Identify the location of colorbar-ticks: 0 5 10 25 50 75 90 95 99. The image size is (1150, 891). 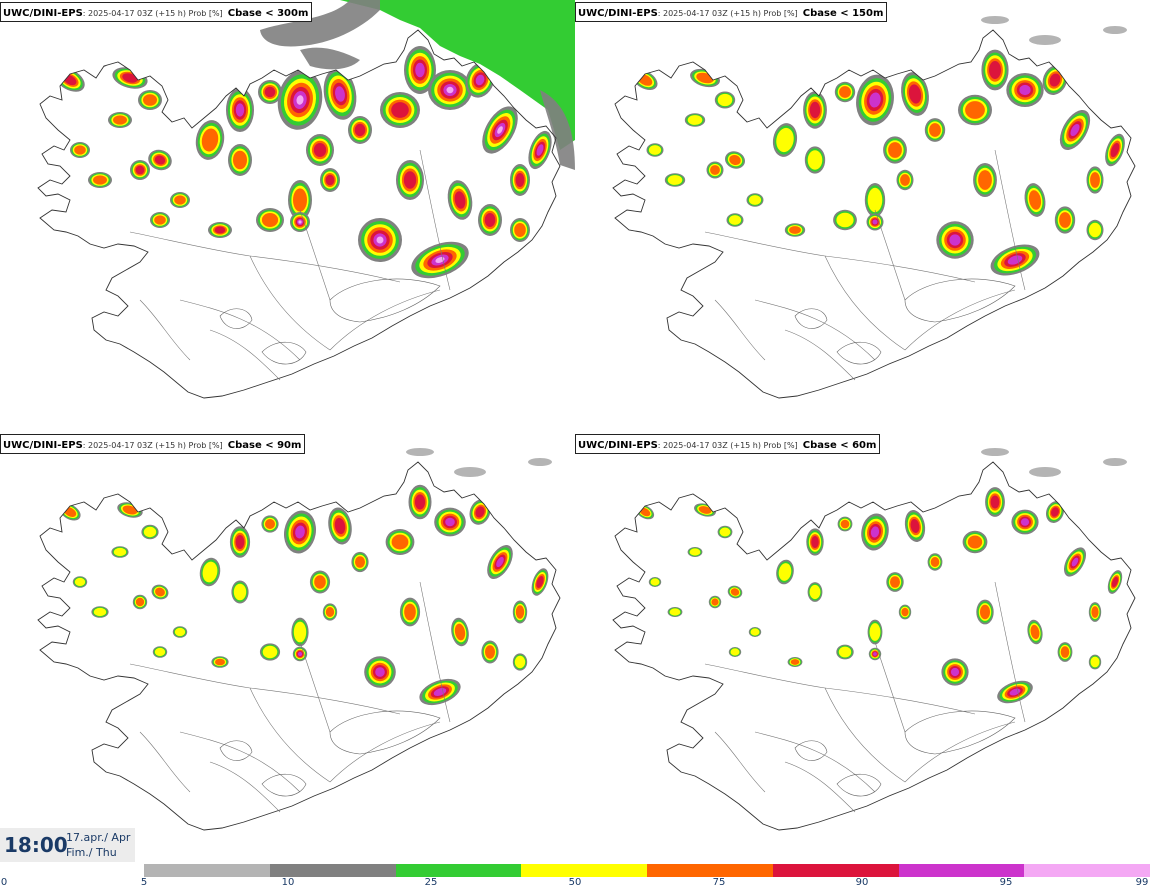
(575, 884).